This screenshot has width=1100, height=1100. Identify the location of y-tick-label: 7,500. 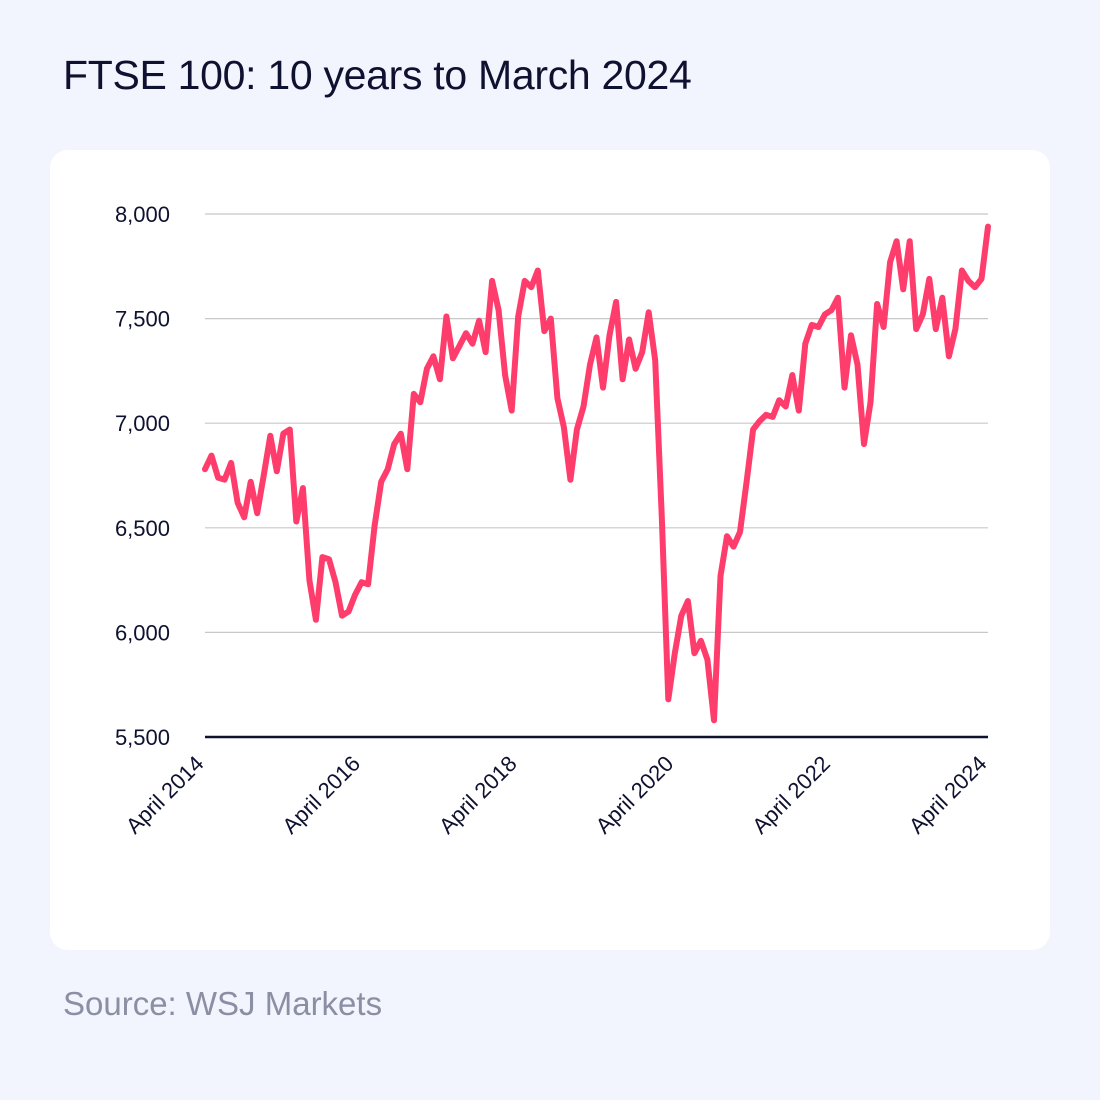
(142, 319).